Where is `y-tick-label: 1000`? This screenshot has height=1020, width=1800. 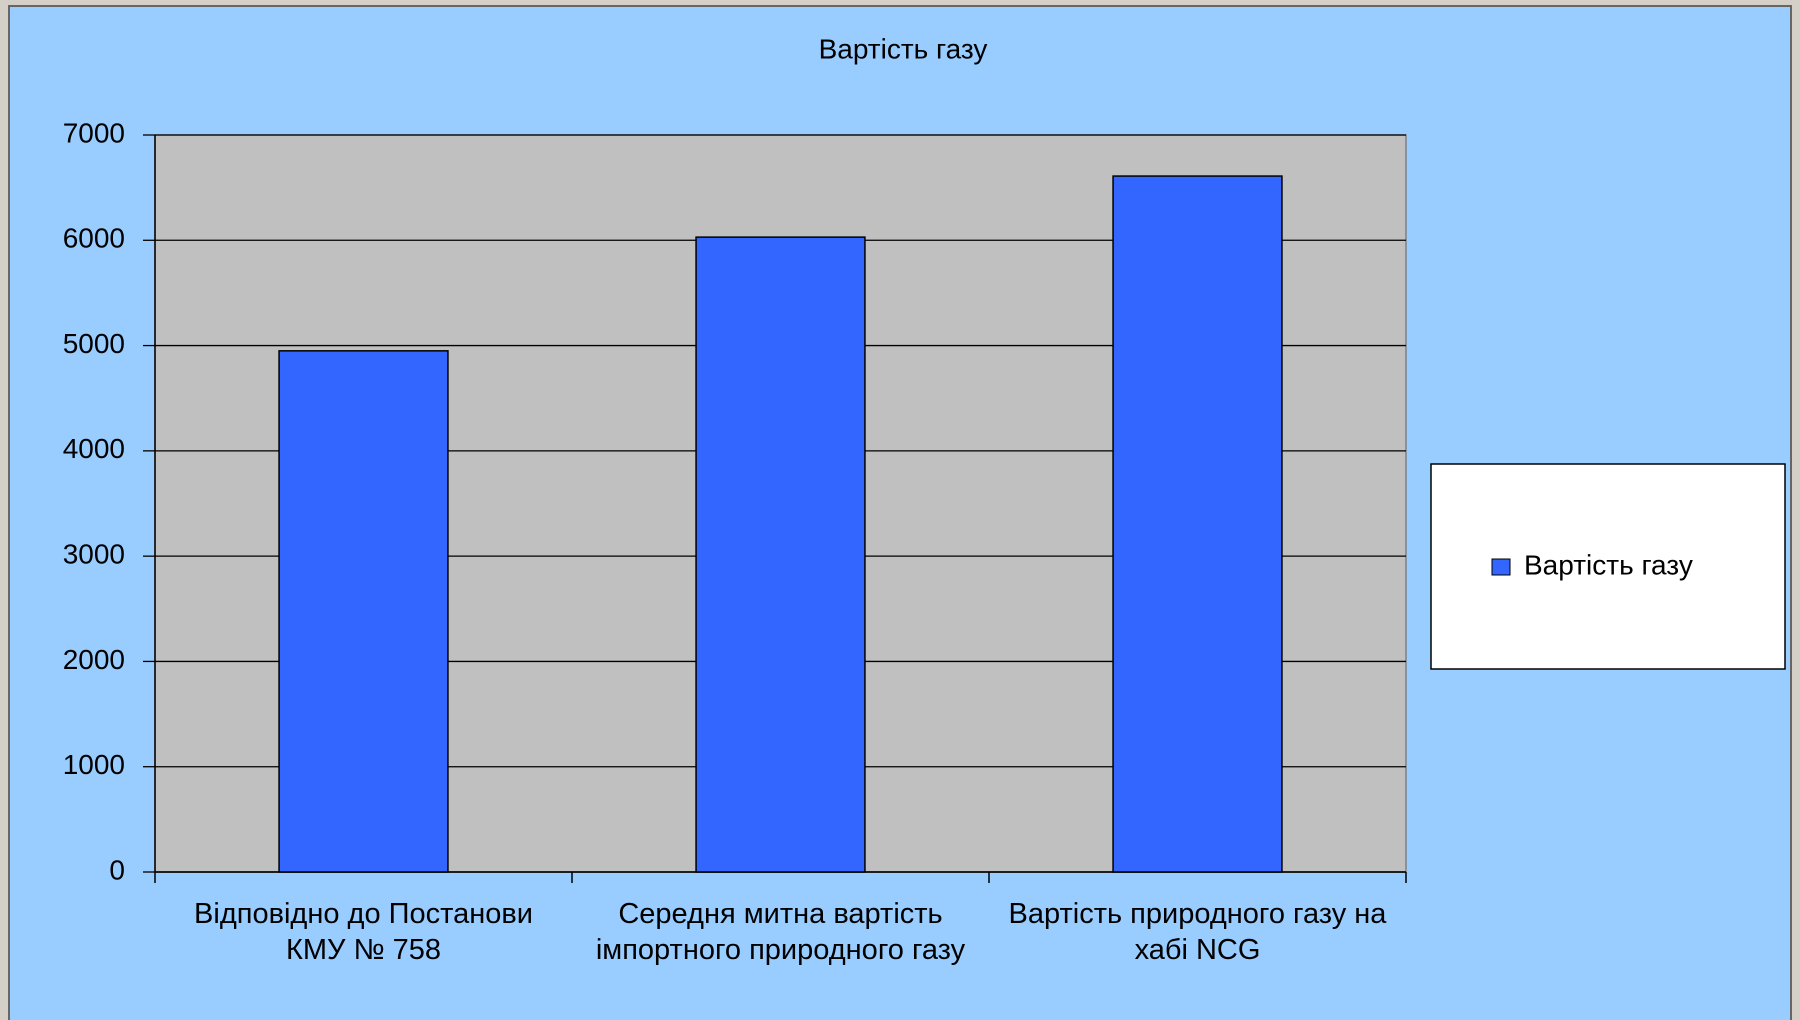 y-tick-label: 1000 is located at coordinates (94, 764).